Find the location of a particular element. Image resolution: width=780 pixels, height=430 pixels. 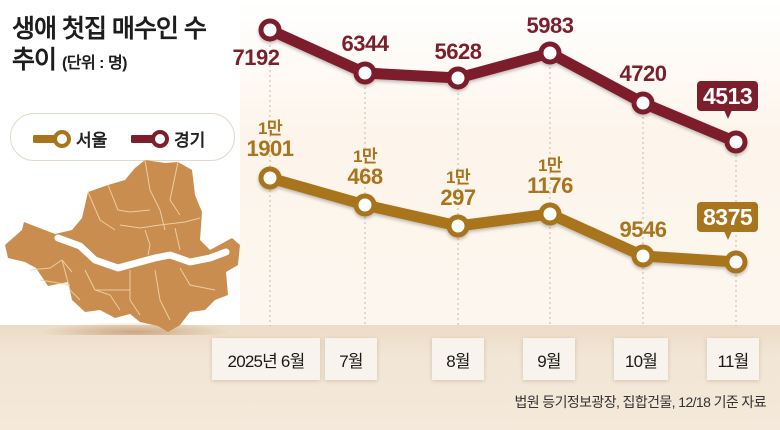

chart-title: 생애 첫집 매수인 수 추이 (단위 : 명) is located at coordinates (109, 46).